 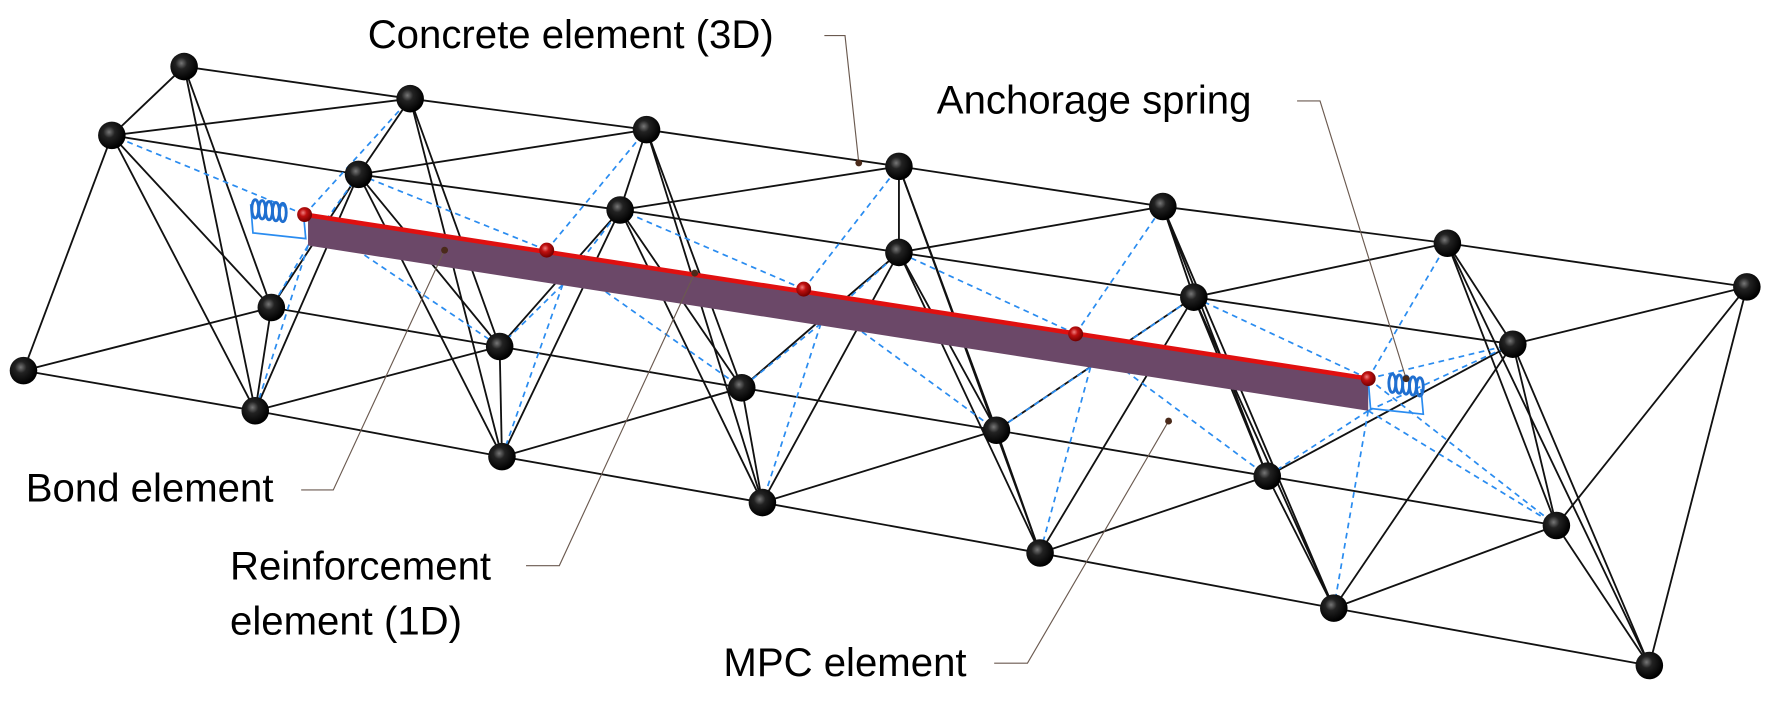 I want to click on label-reinforcement-element-line1: Reinforcement, so click(x=360, y=565).